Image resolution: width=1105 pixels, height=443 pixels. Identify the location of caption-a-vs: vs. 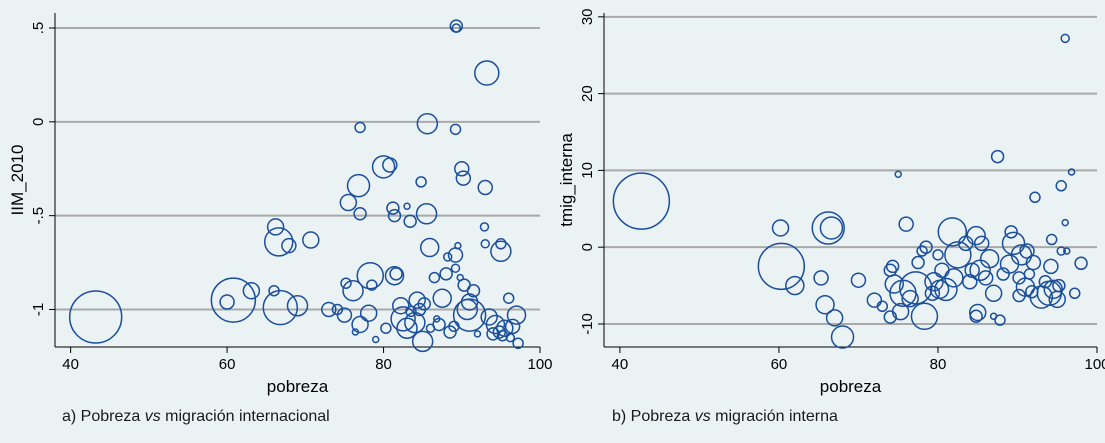
(152, 416).